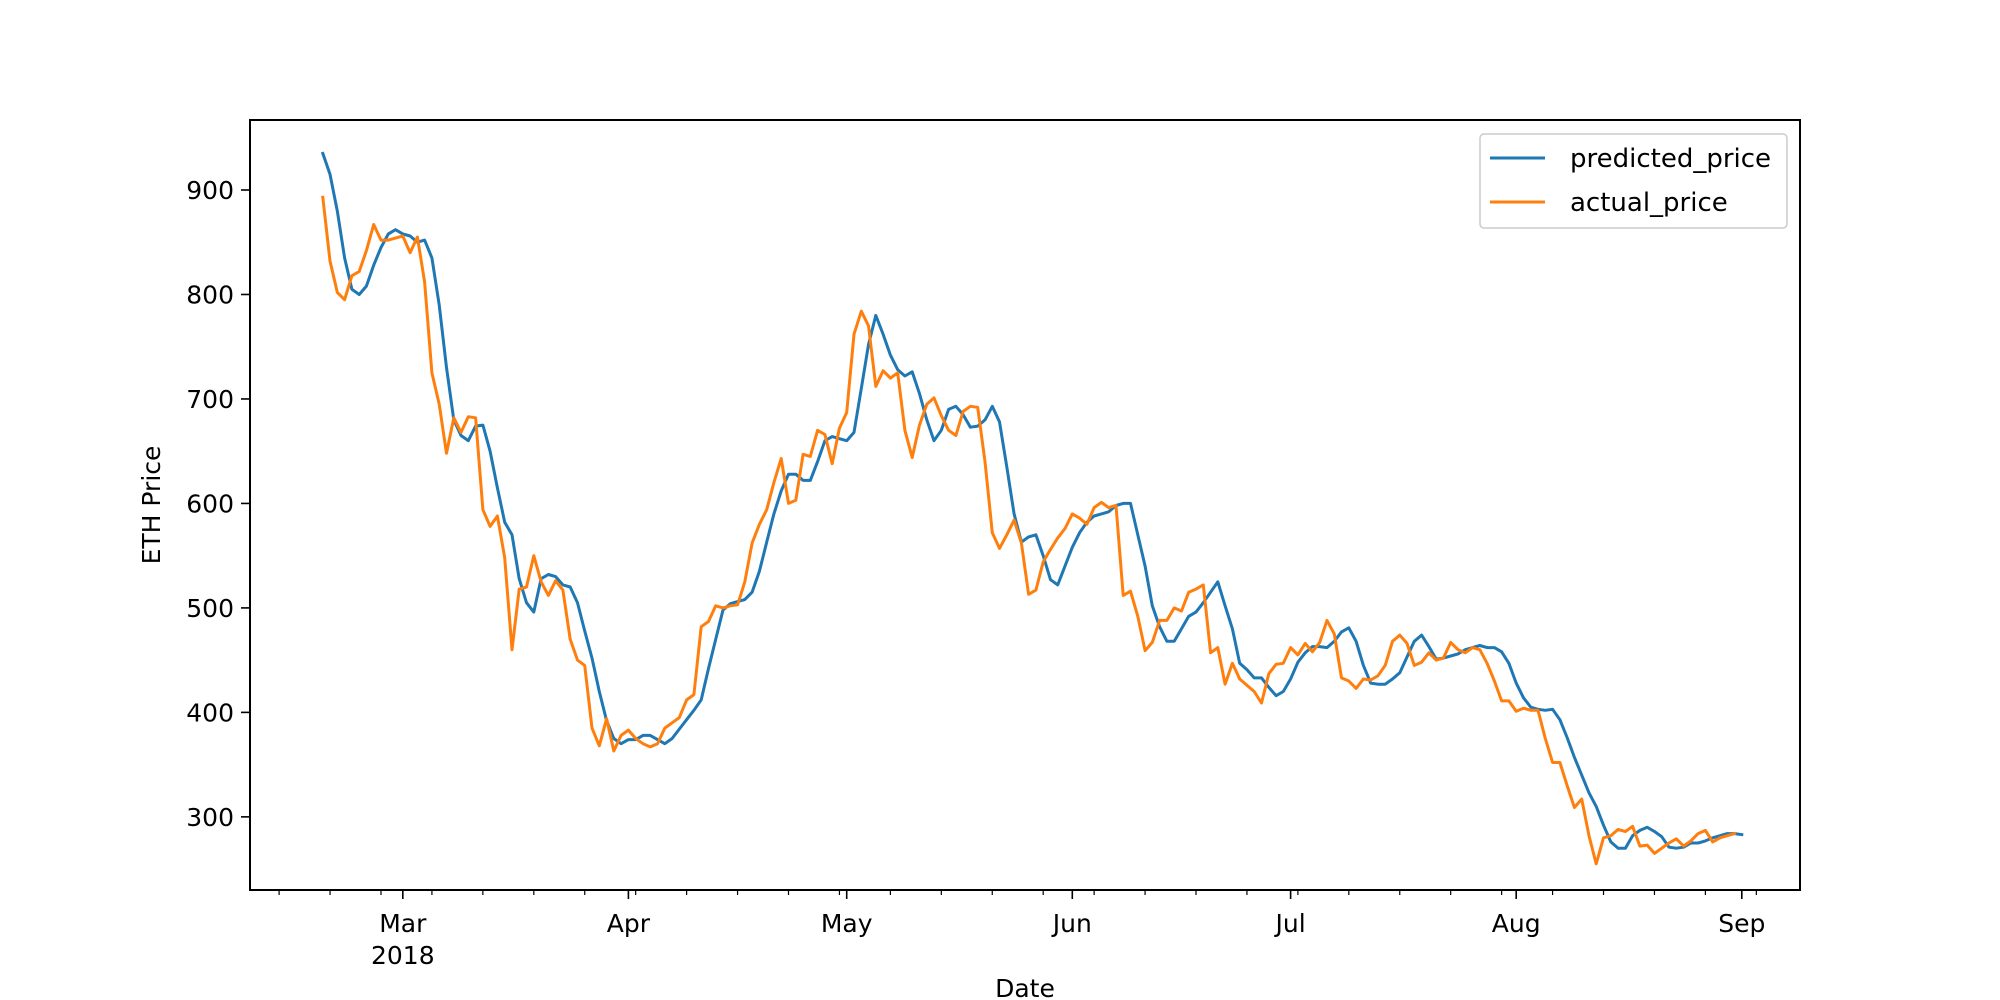 This screenshot has width=2000, height=1000. What do you see at coordinates (210, 399) in the screenshot?
I see `y-tick-label: 700` at bounding box center [210, 399].